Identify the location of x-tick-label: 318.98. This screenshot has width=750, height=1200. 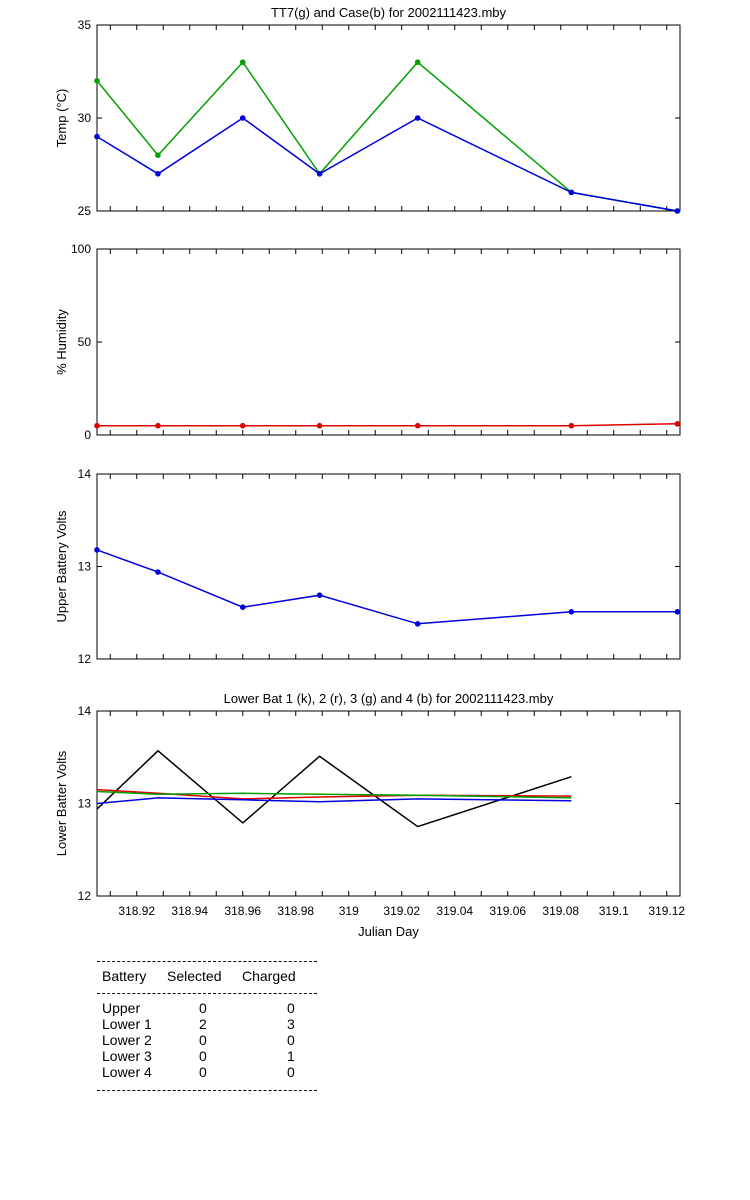
(295, 911).